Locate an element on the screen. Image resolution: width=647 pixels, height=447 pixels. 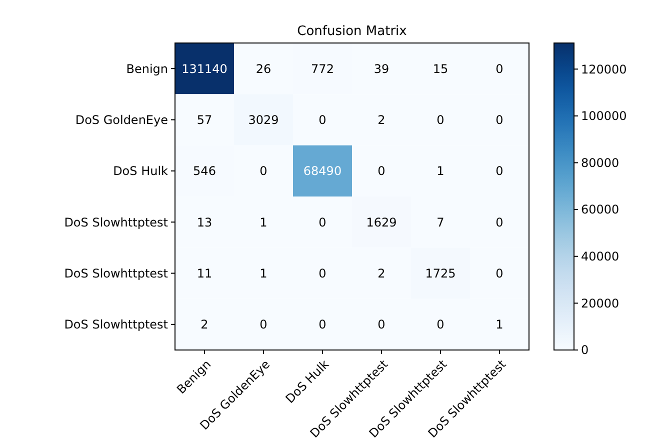
color-bar-label: 40000 is located at coordinates (600, 257).